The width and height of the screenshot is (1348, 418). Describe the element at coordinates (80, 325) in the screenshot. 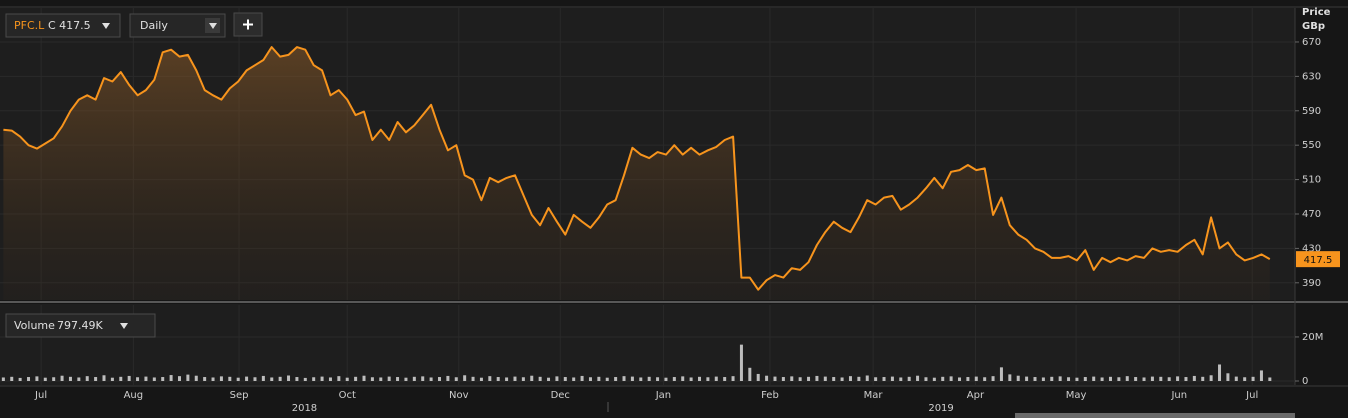

I see `volume-box` at that location.